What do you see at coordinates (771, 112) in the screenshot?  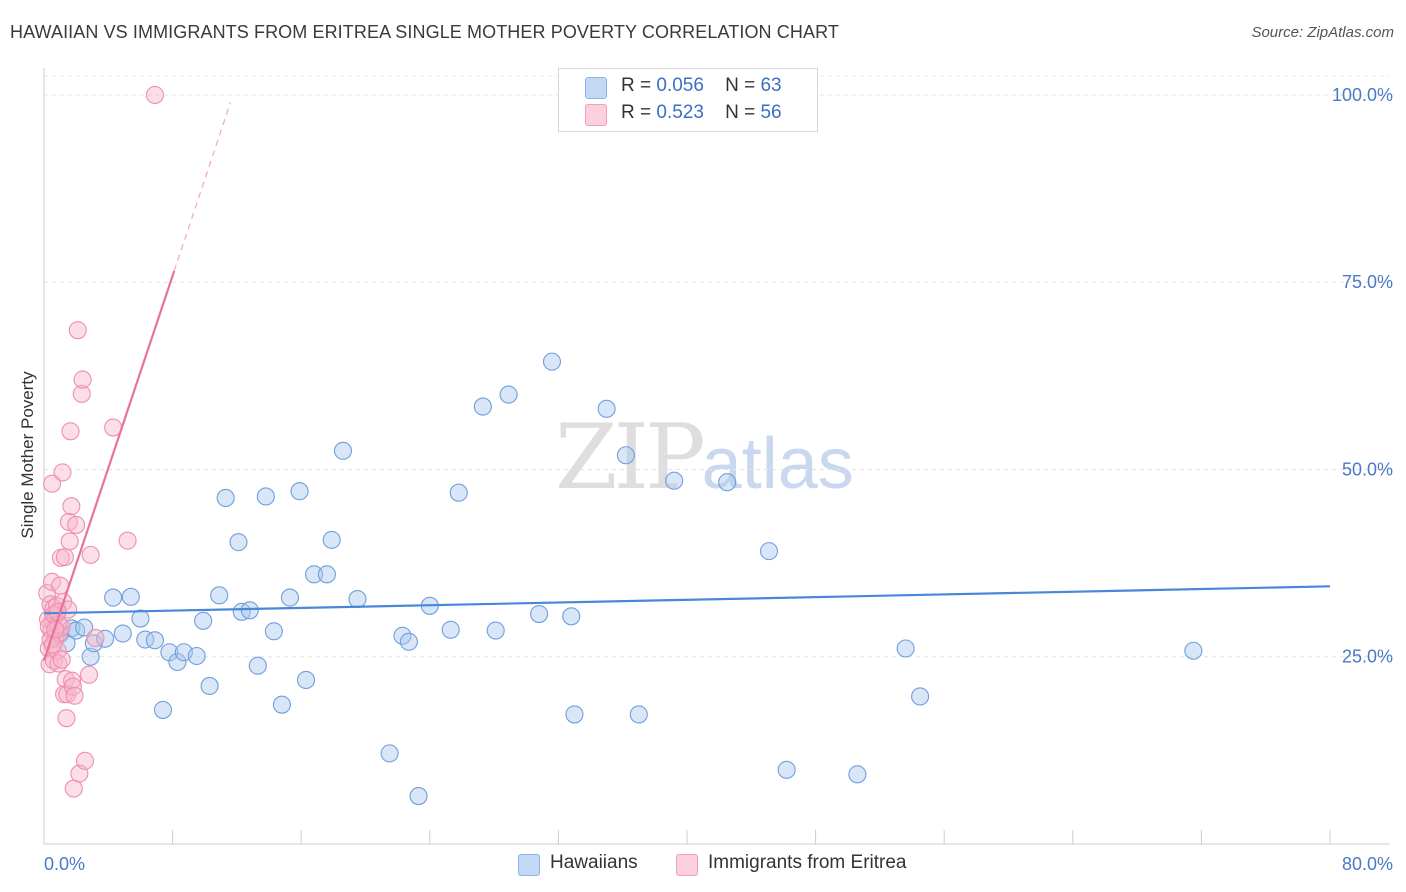 I see `legend-n-value: 56` at bounding box center [771, 112].